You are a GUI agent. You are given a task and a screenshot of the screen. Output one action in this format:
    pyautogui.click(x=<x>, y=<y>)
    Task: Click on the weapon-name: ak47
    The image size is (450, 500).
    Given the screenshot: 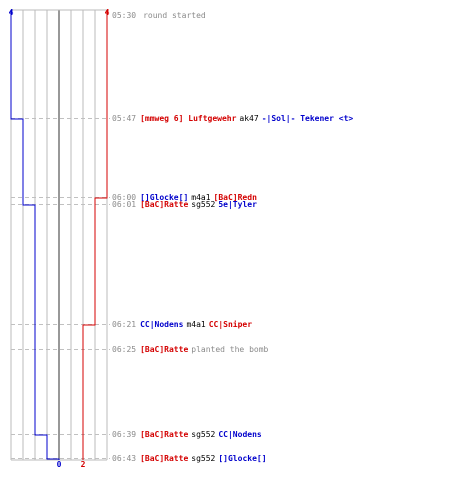 What is the action you would take?
    pyautogui.click(x=249, y=118)
    